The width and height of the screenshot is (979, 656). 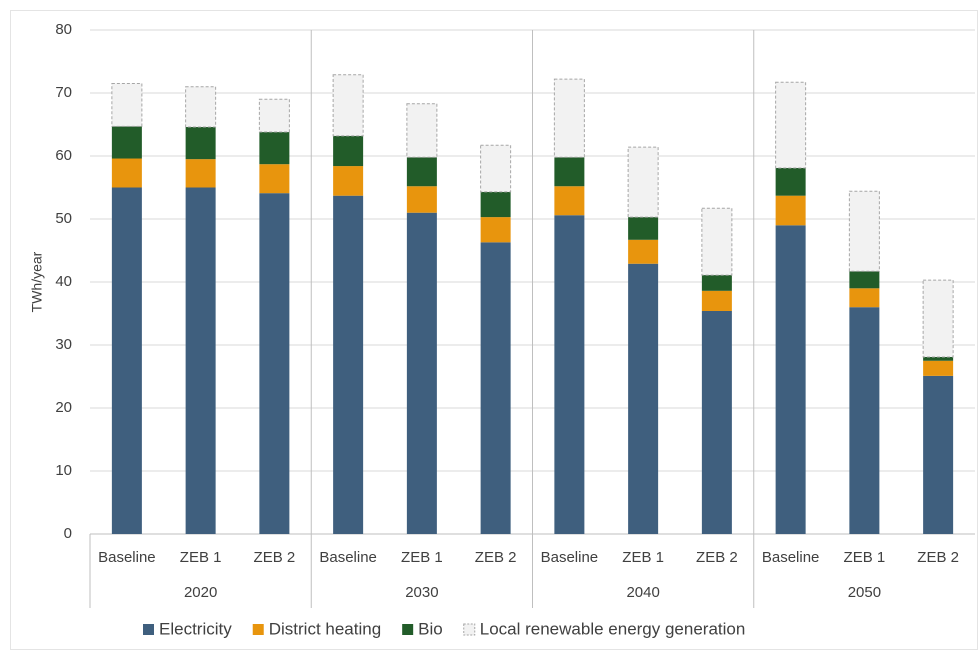 I want to click on group-label: 2050, so click(x=864, y=592).